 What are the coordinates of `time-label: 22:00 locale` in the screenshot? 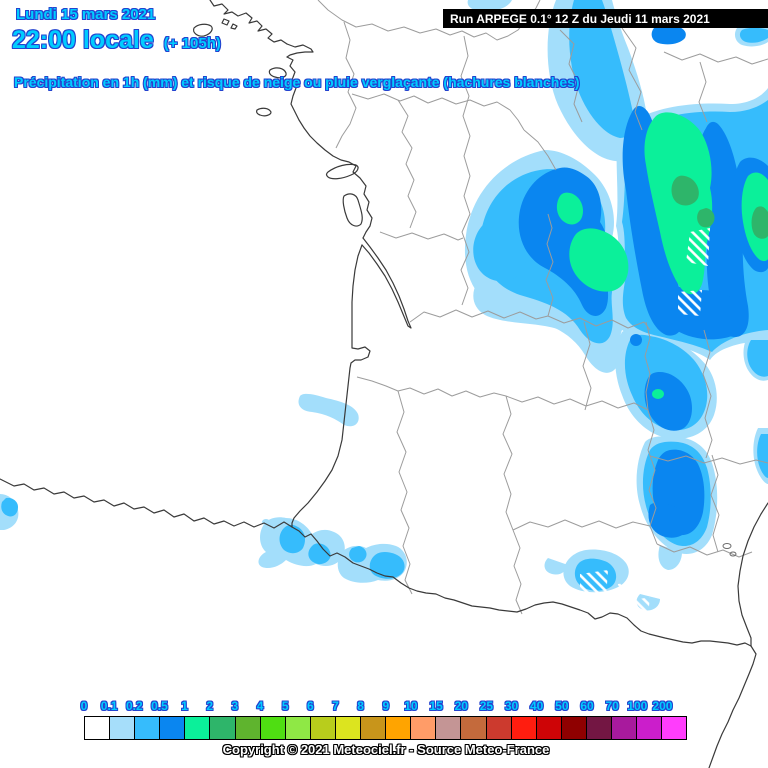 It's located at (83, 40).